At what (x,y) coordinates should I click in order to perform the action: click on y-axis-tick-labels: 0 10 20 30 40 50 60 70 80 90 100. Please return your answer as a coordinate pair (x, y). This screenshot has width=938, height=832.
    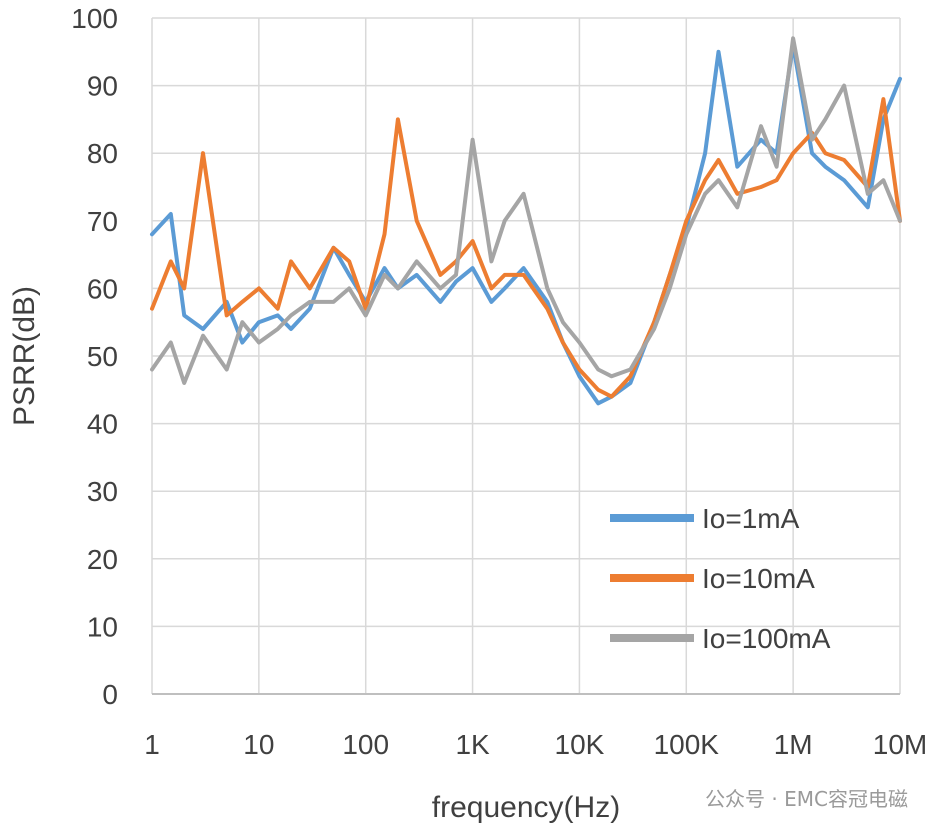
    Looking at the image, I should click on (94, 356).